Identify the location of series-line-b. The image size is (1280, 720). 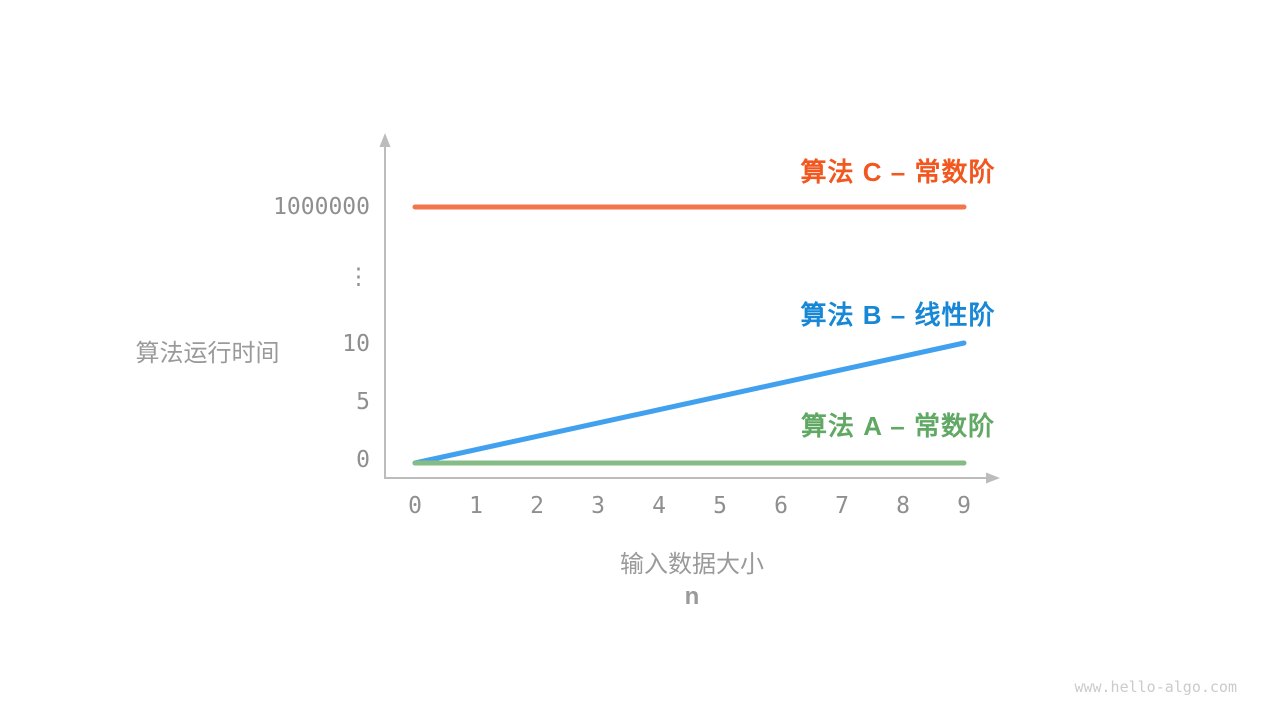
(689, 403).